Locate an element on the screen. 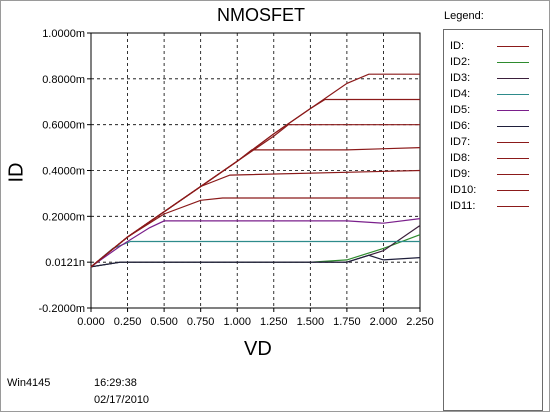 This screenshot has height=412, width=550. y-tick-label: 1.0000m is located at coordinates (63, 34).